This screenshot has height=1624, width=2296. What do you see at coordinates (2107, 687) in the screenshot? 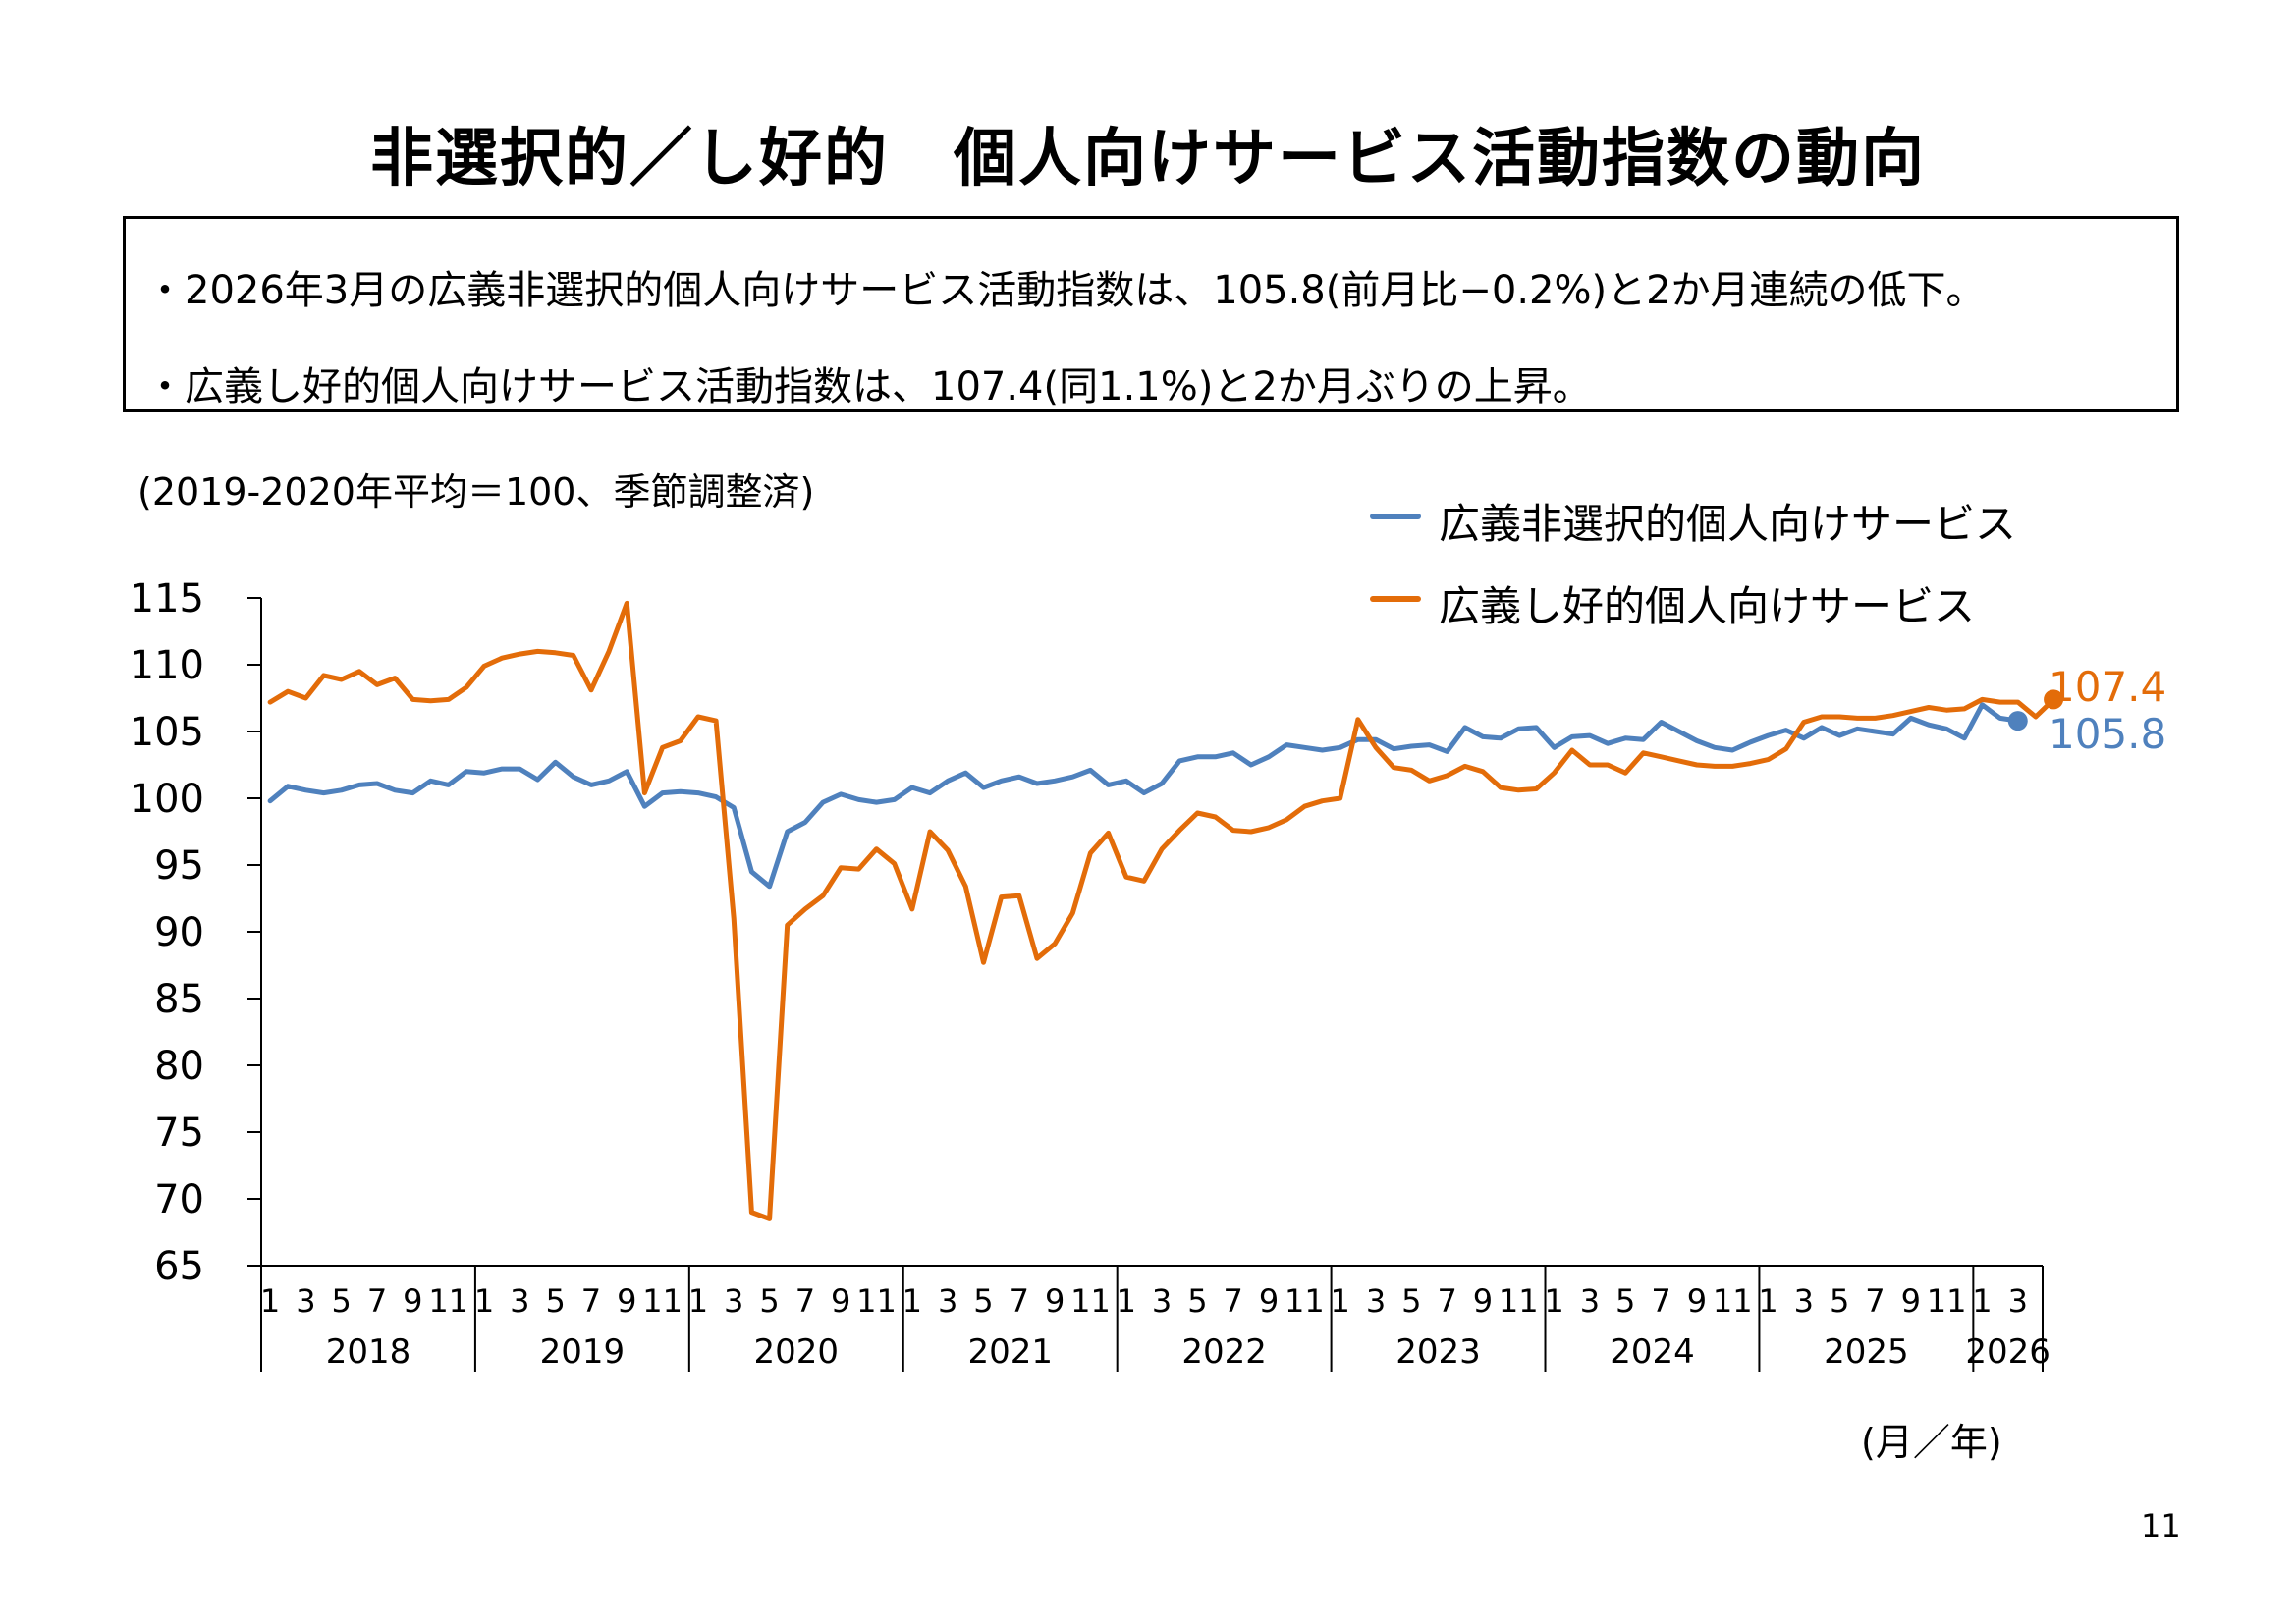
I see `series-end-label-discretionary: 107.4` at bounding box center [2107, 687].